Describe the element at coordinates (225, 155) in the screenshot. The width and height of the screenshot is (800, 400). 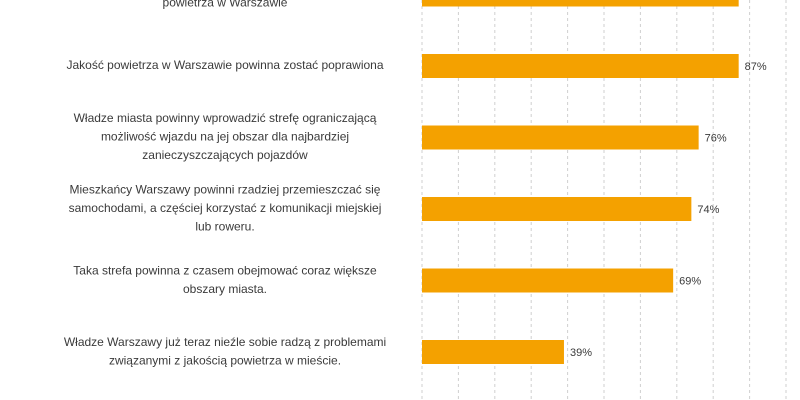
I see `category-label: zanieczyszczających pojazdów` at that location.